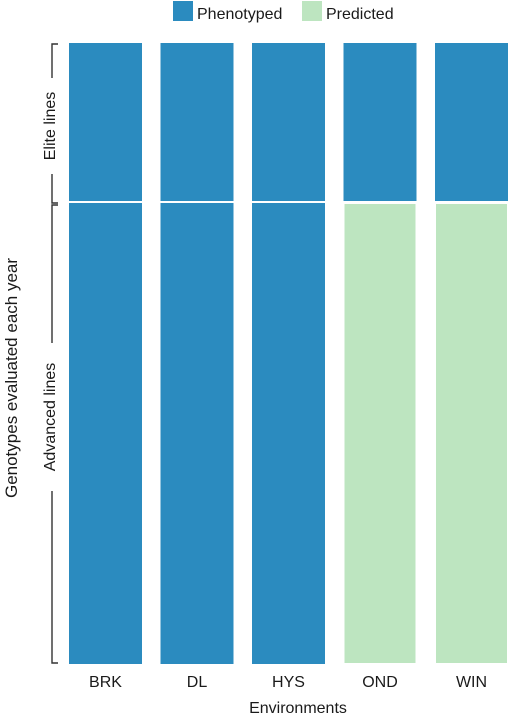 This screenshot has width=510, height=717. What do you see at coordinates (105, 682) in the screenshot?
I see `x-tick-label-brk: BRK` at bounding box center [105, 682].